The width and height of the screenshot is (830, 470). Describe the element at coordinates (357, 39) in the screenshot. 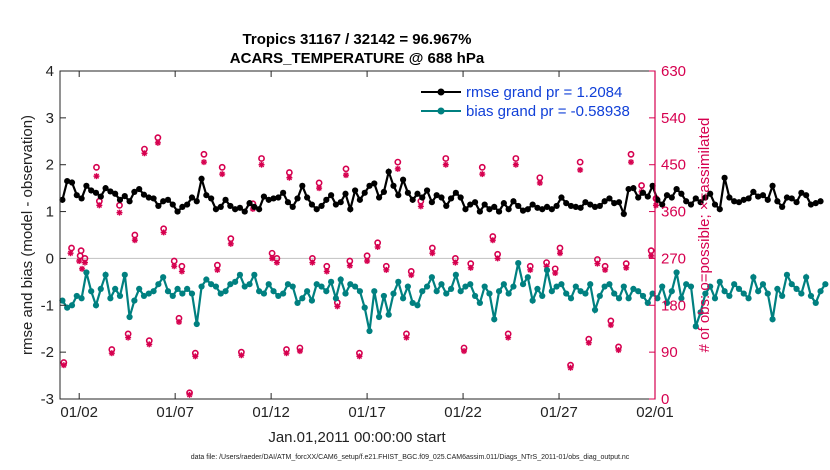

I see `chart-title: Tropics 31167 / 32142 = 96.967%` at that location.